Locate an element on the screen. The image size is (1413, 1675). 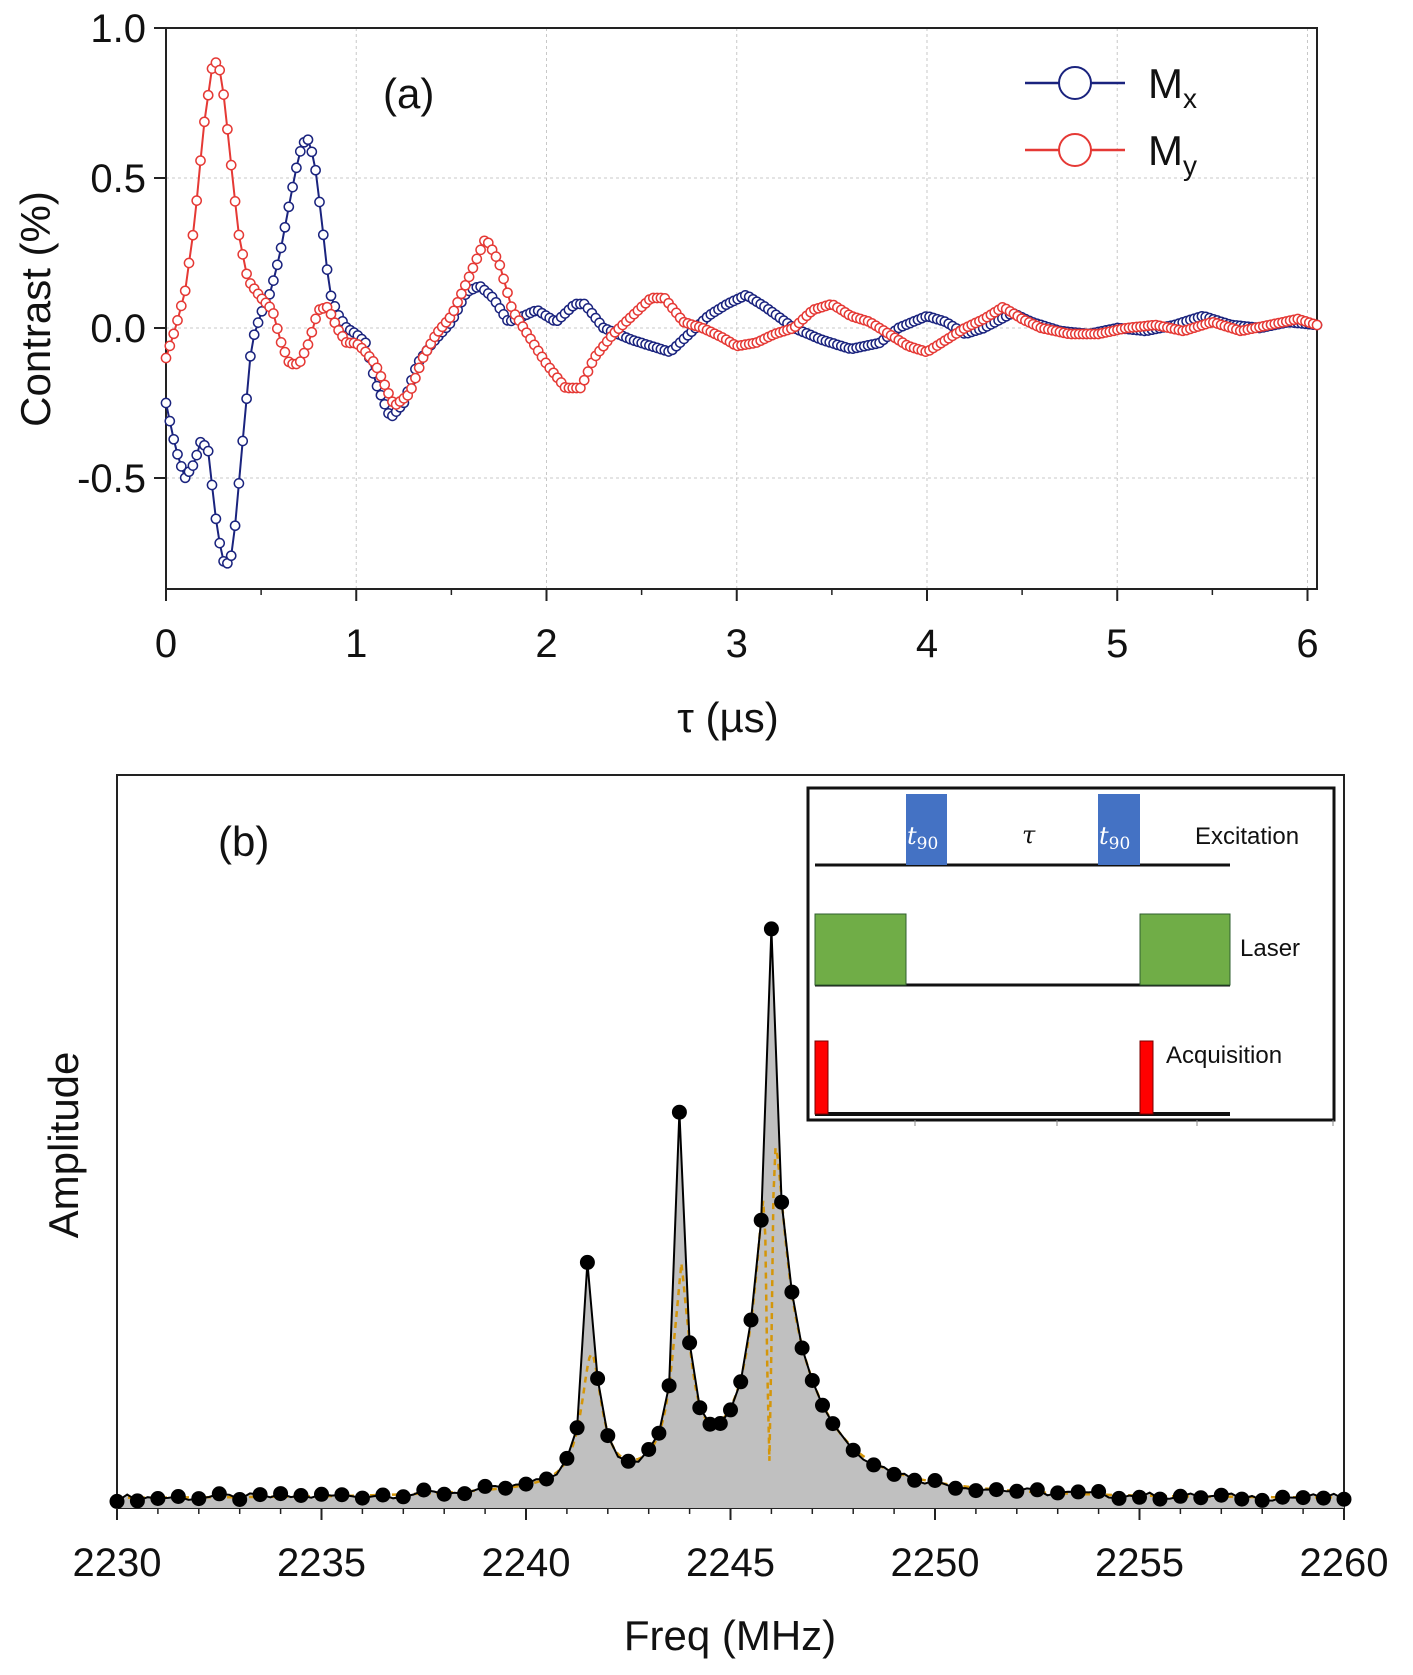
legend-my-name: M is located at coordinates (1165, 150).